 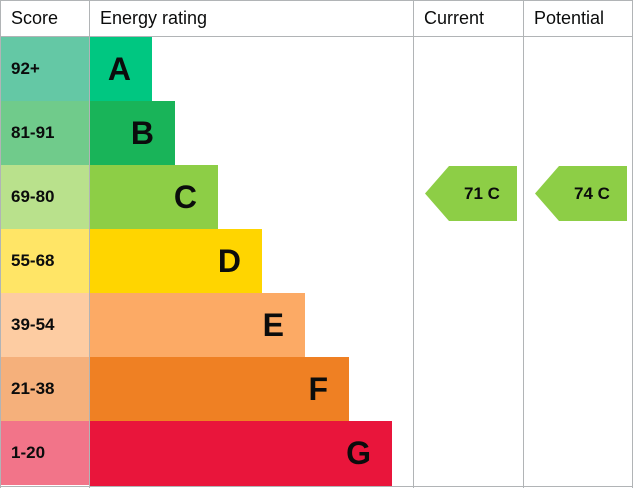 I want to click on current-header: Current, so click(x=454, y=18).